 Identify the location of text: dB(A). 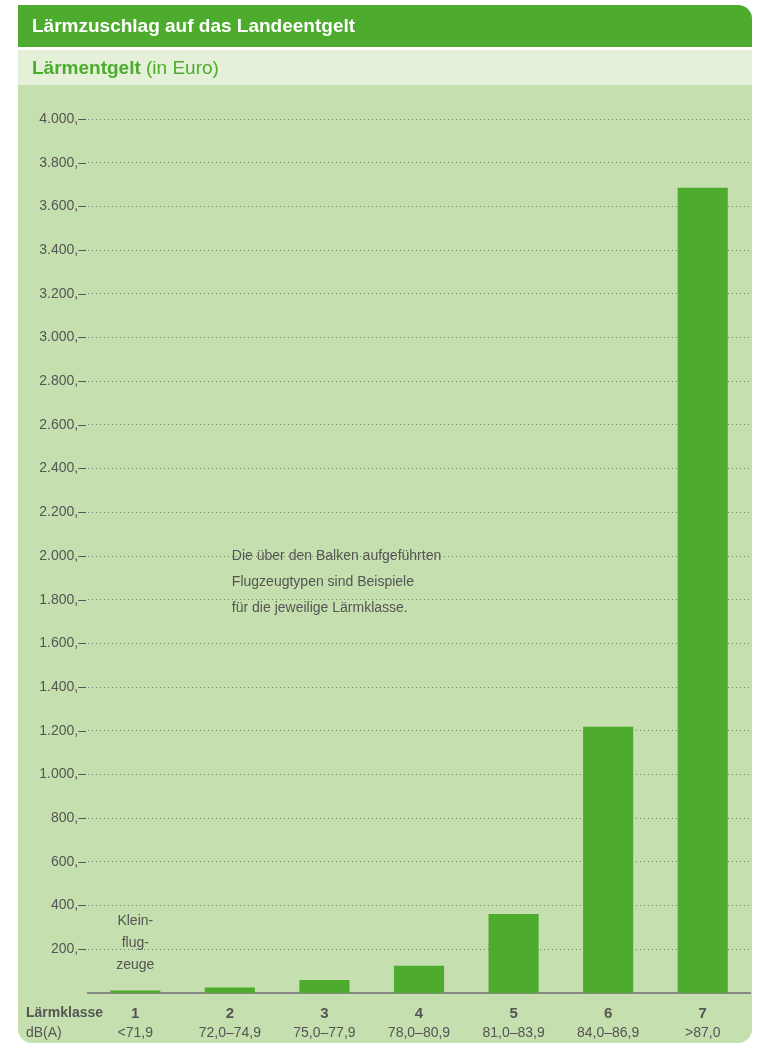
(44, 1031).